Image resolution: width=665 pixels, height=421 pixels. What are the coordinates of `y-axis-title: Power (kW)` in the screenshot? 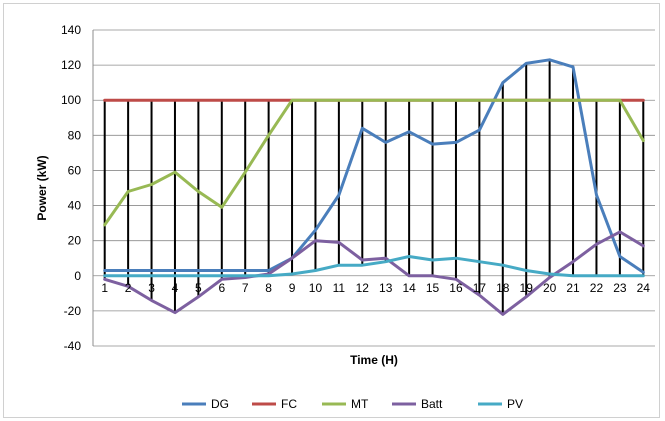 It's located at (42, 187).